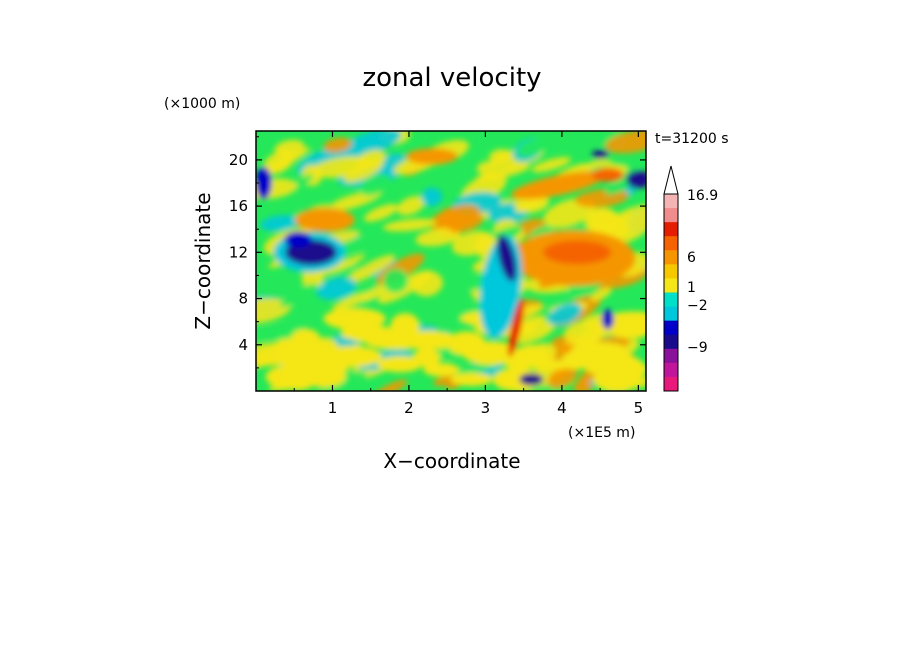  I want to click on y-tick-label: 12, so click(238, 252).